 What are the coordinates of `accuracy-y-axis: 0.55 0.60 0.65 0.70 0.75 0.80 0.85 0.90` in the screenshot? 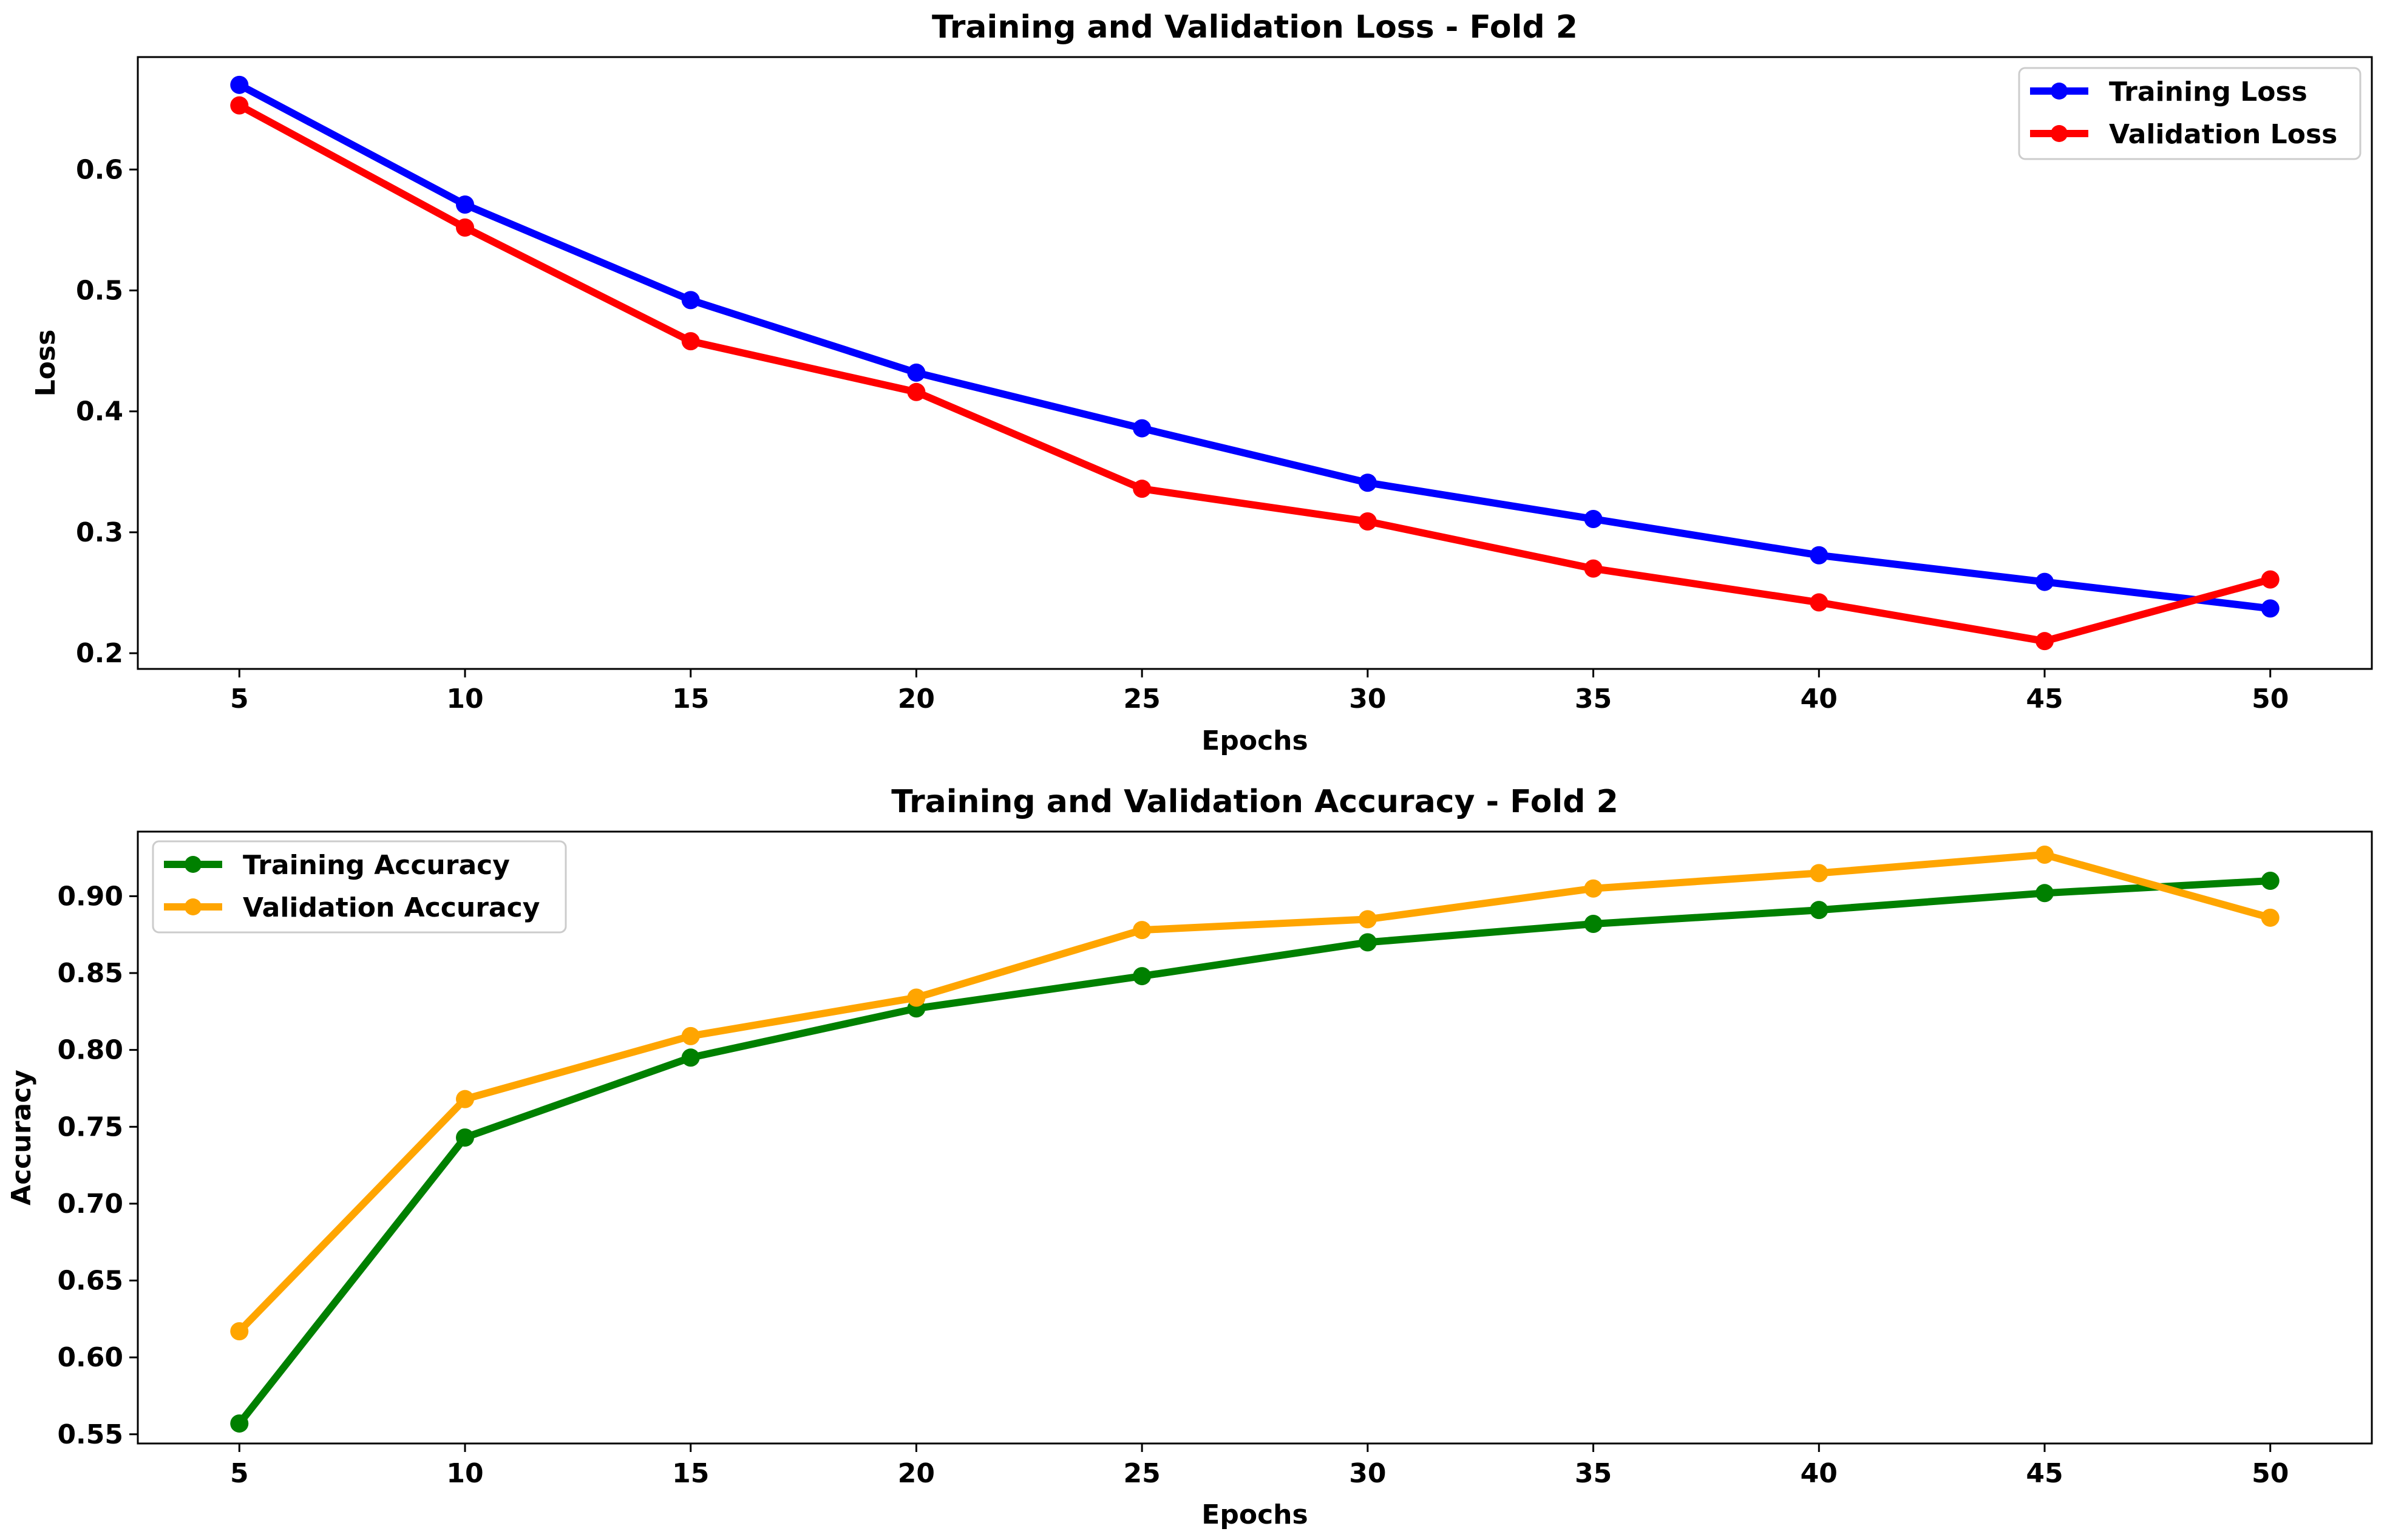 It's located at (97, 1165).